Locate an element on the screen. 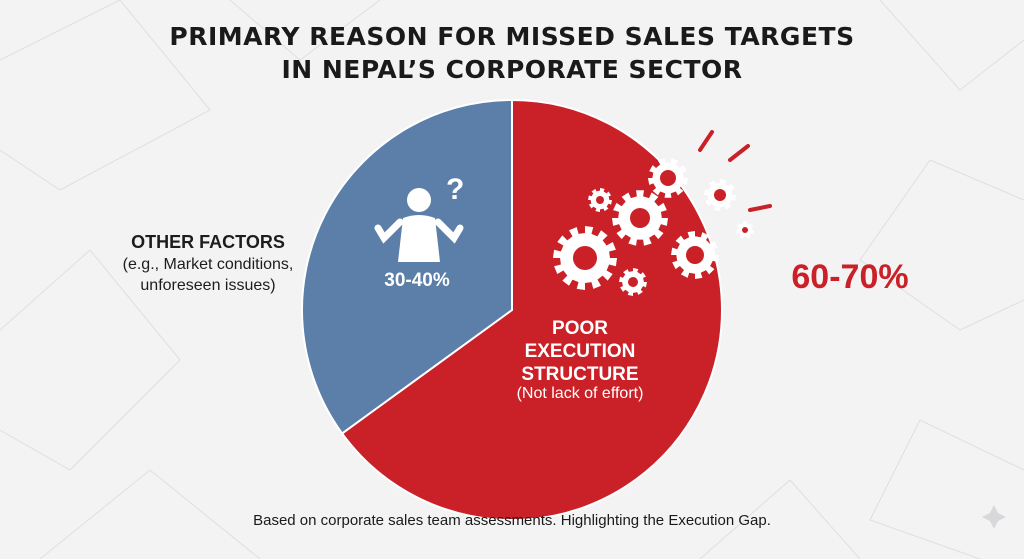 This screenshot has width=1024, height=559. confused-person-icon is located at coordinates (419, 225).